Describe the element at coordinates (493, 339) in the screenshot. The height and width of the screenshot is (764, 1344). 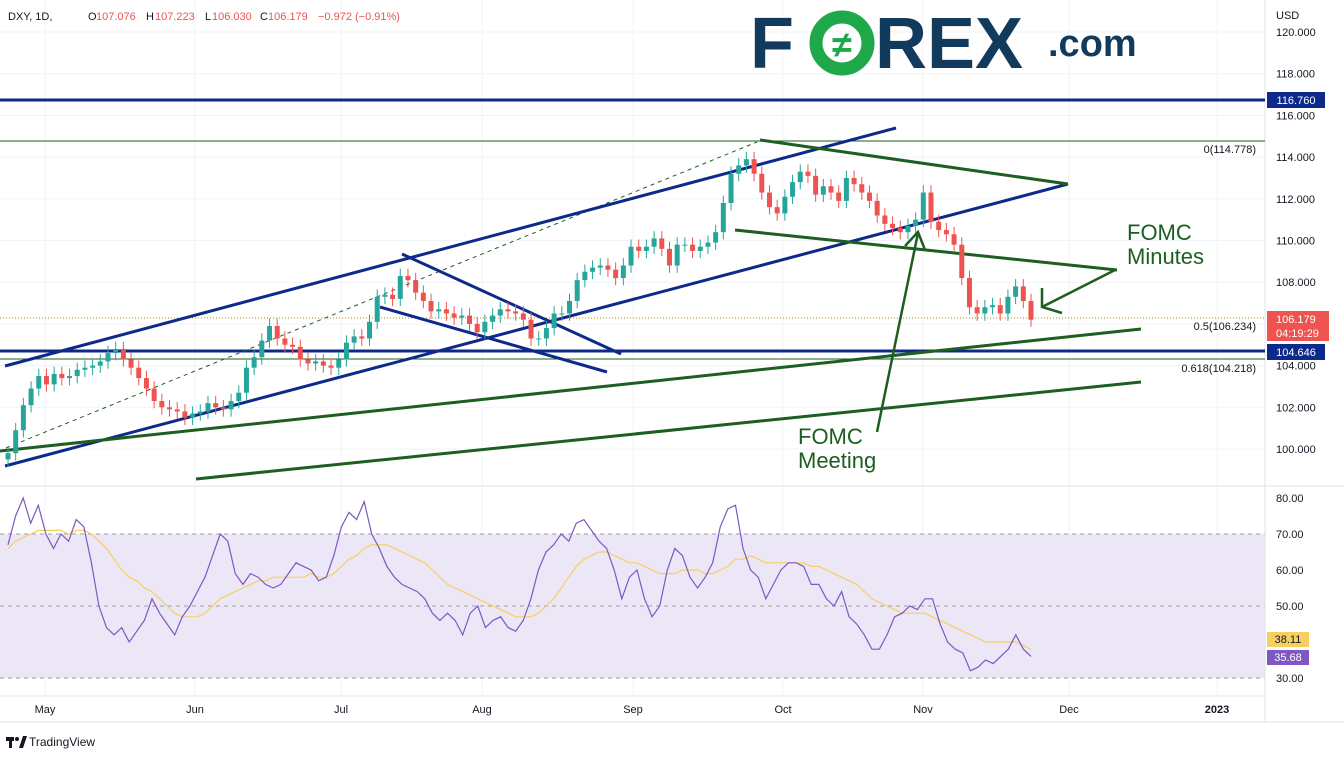
I see `flag-lower-line` at that location.